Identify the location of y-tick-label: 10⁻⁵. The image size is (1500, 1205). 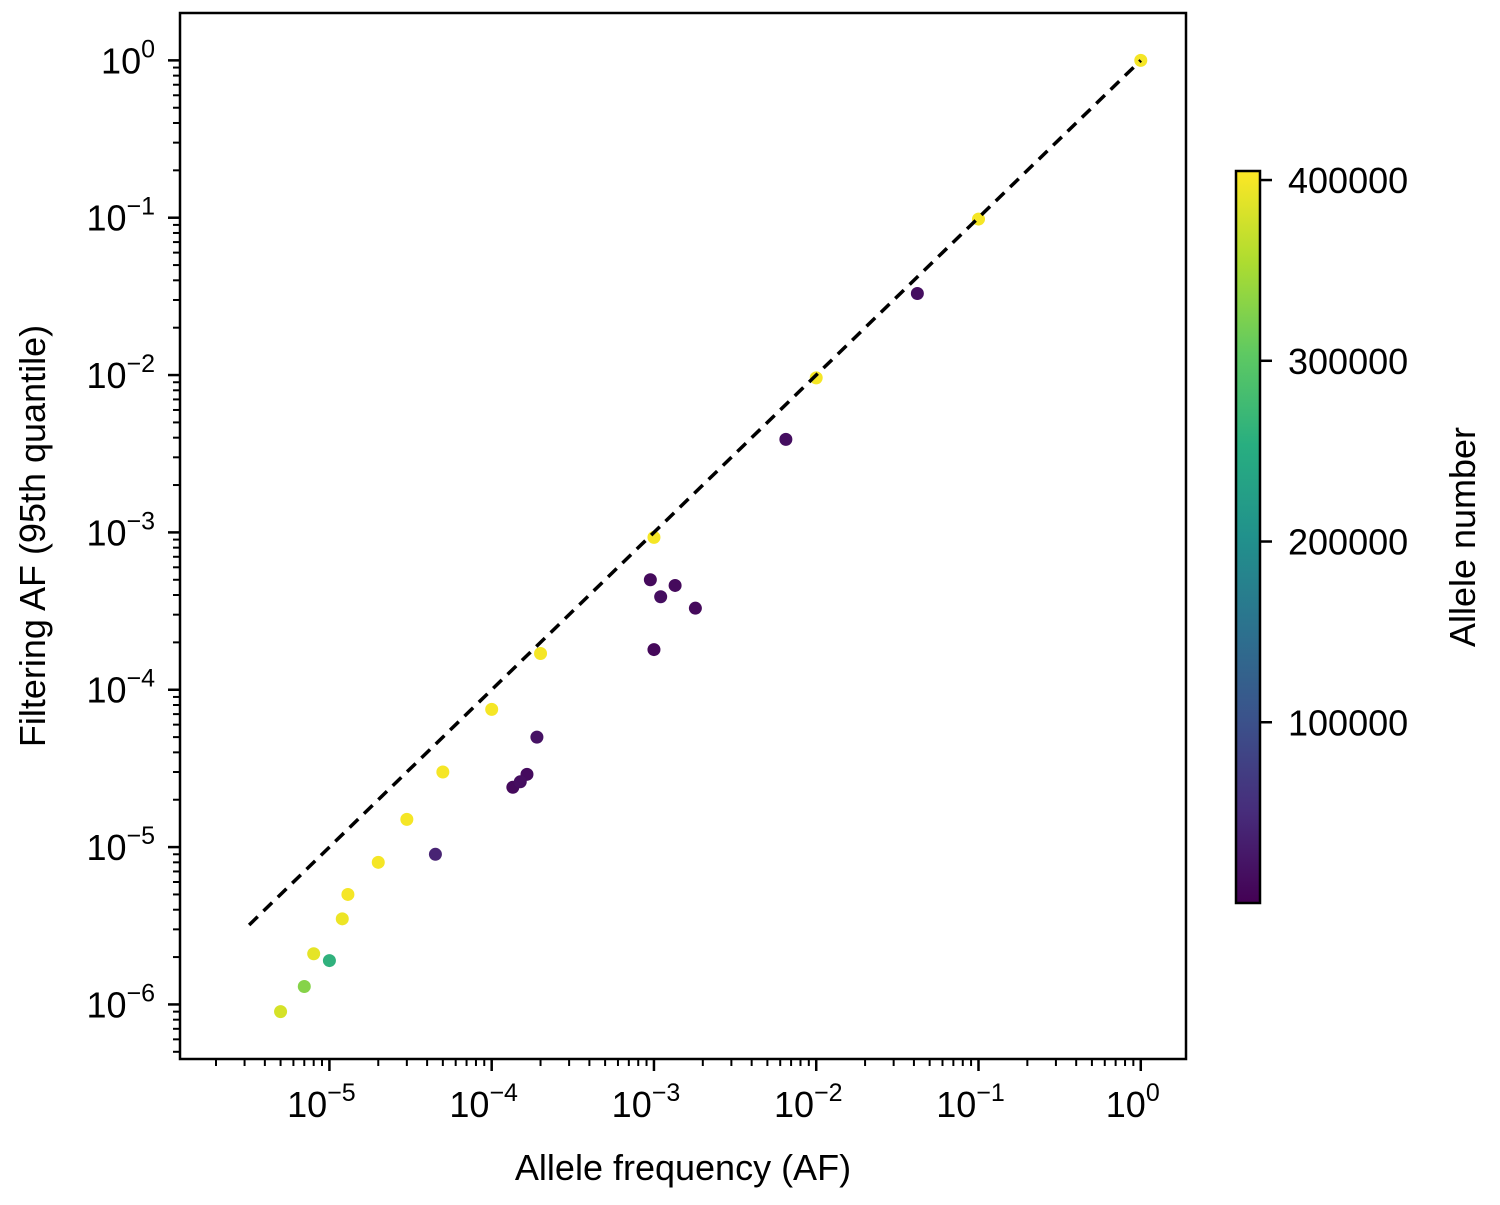
(120, 845).